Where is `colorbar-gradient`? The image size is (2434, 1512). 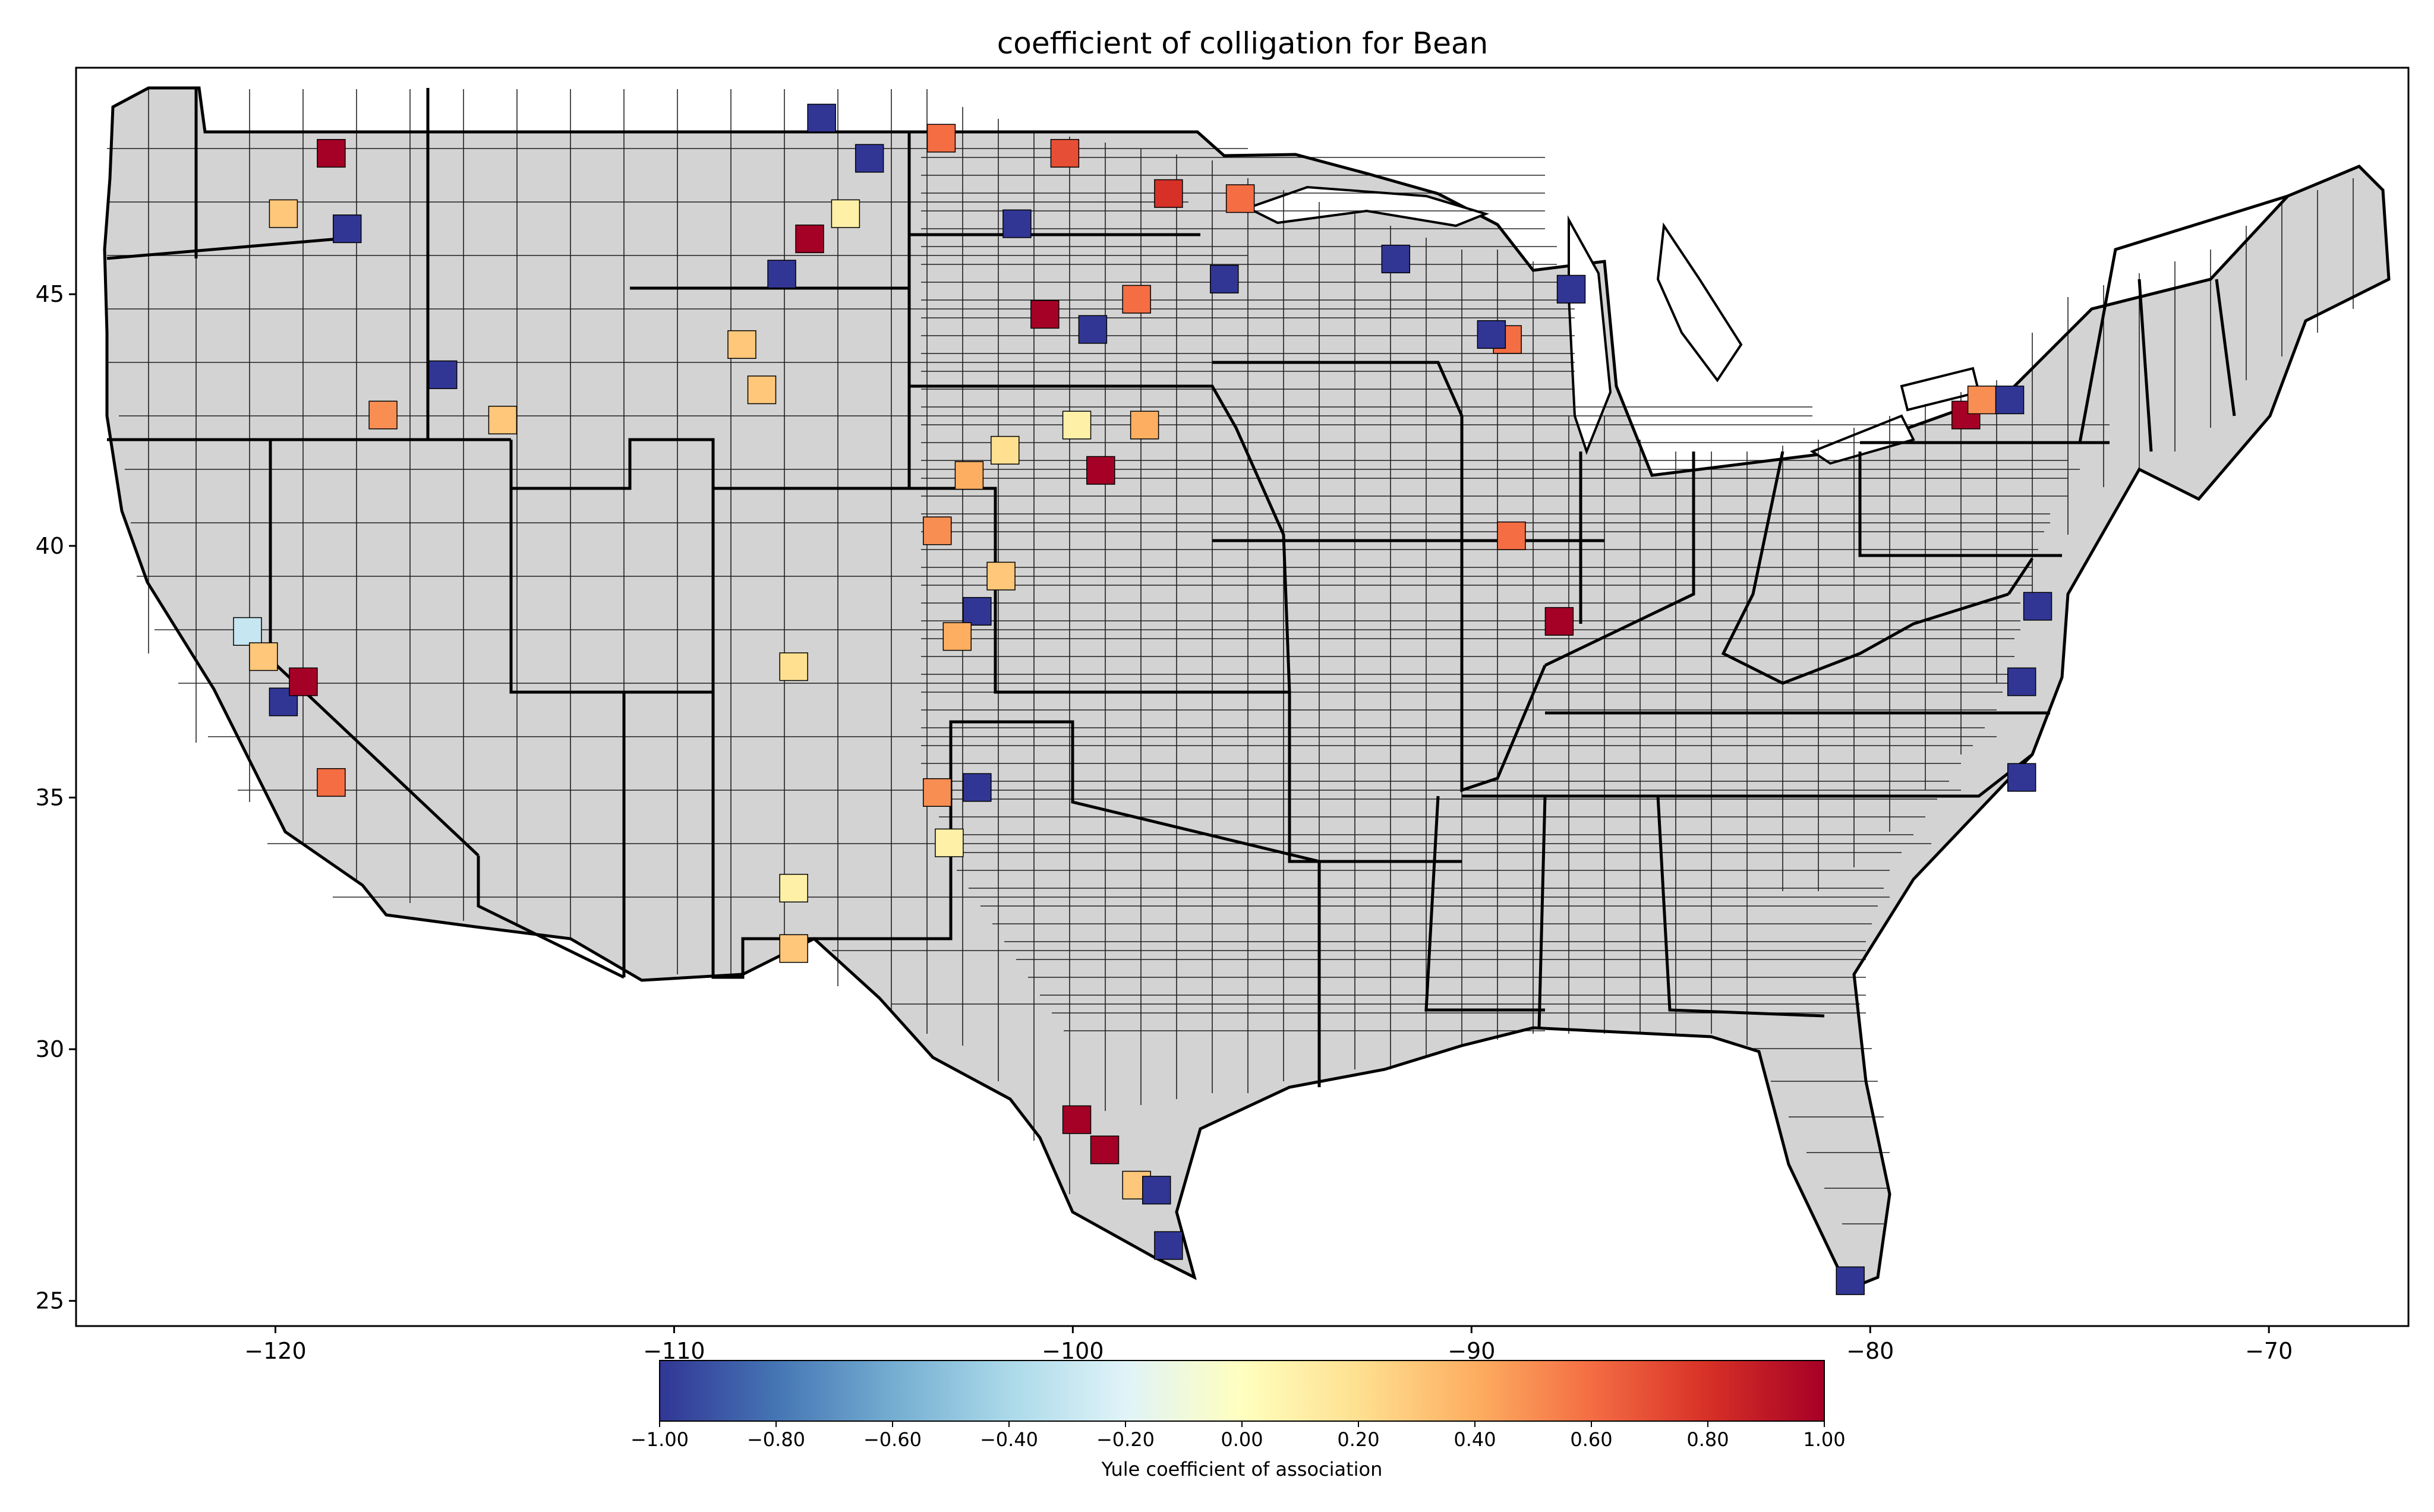
colorbar-gradient is located at coordinates (1242, 1391).